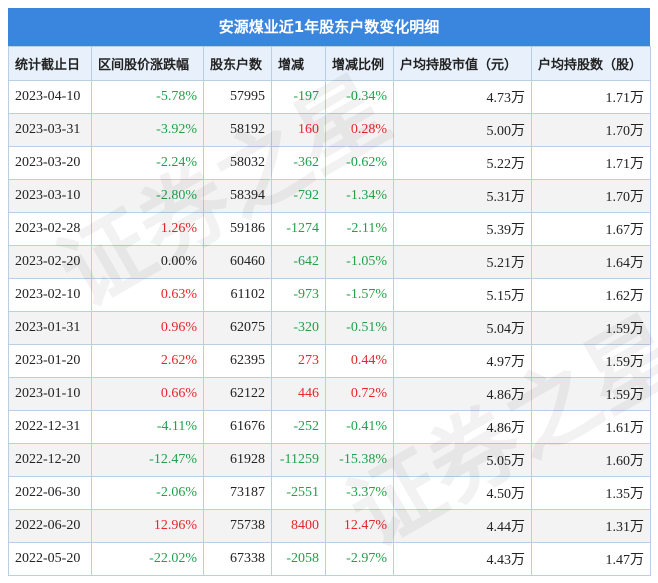  Describe the element at coordinates (359, 196) in the screenshot. I see `cell-change-ratio: -1.34%` at that location.